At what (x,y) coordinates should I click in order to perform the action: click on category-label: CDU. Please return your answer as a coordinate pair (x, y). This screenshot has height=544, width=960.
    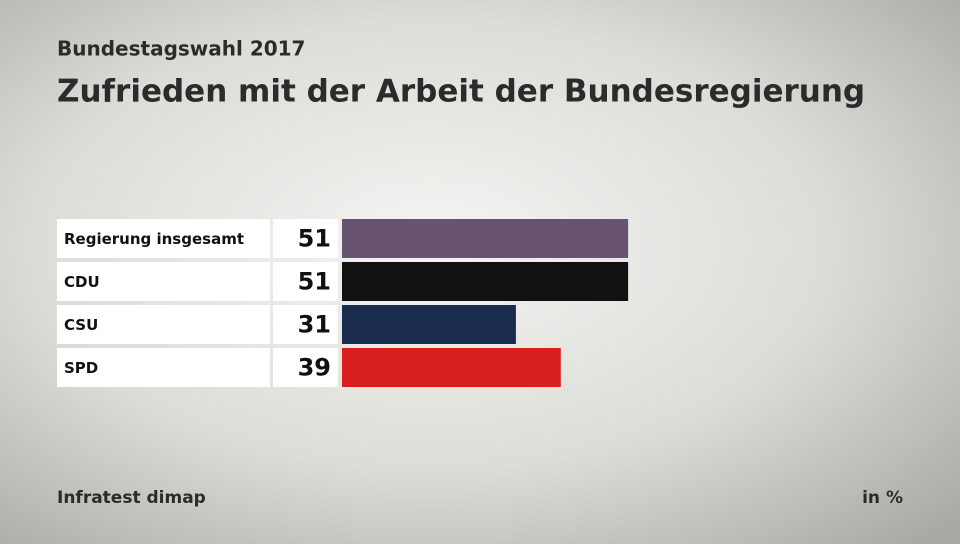
    Looking at the image, I should click on (82, 282).